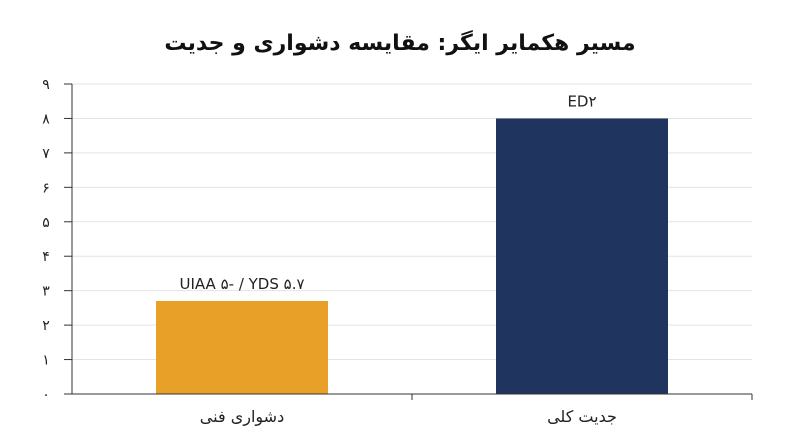  What do you see at coordinates (46, 361) in the screenshot?
I see `y-tick-label: ۱` at bounding box center [46, 361].